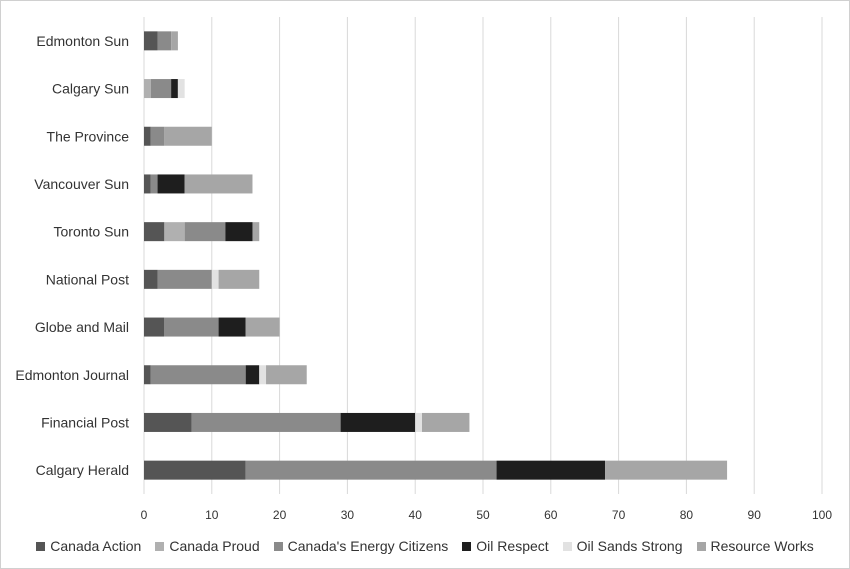 The height and width of the screenshot is (569, 850). I want to click on legend-item: Canada Proud, so click(207, 546).